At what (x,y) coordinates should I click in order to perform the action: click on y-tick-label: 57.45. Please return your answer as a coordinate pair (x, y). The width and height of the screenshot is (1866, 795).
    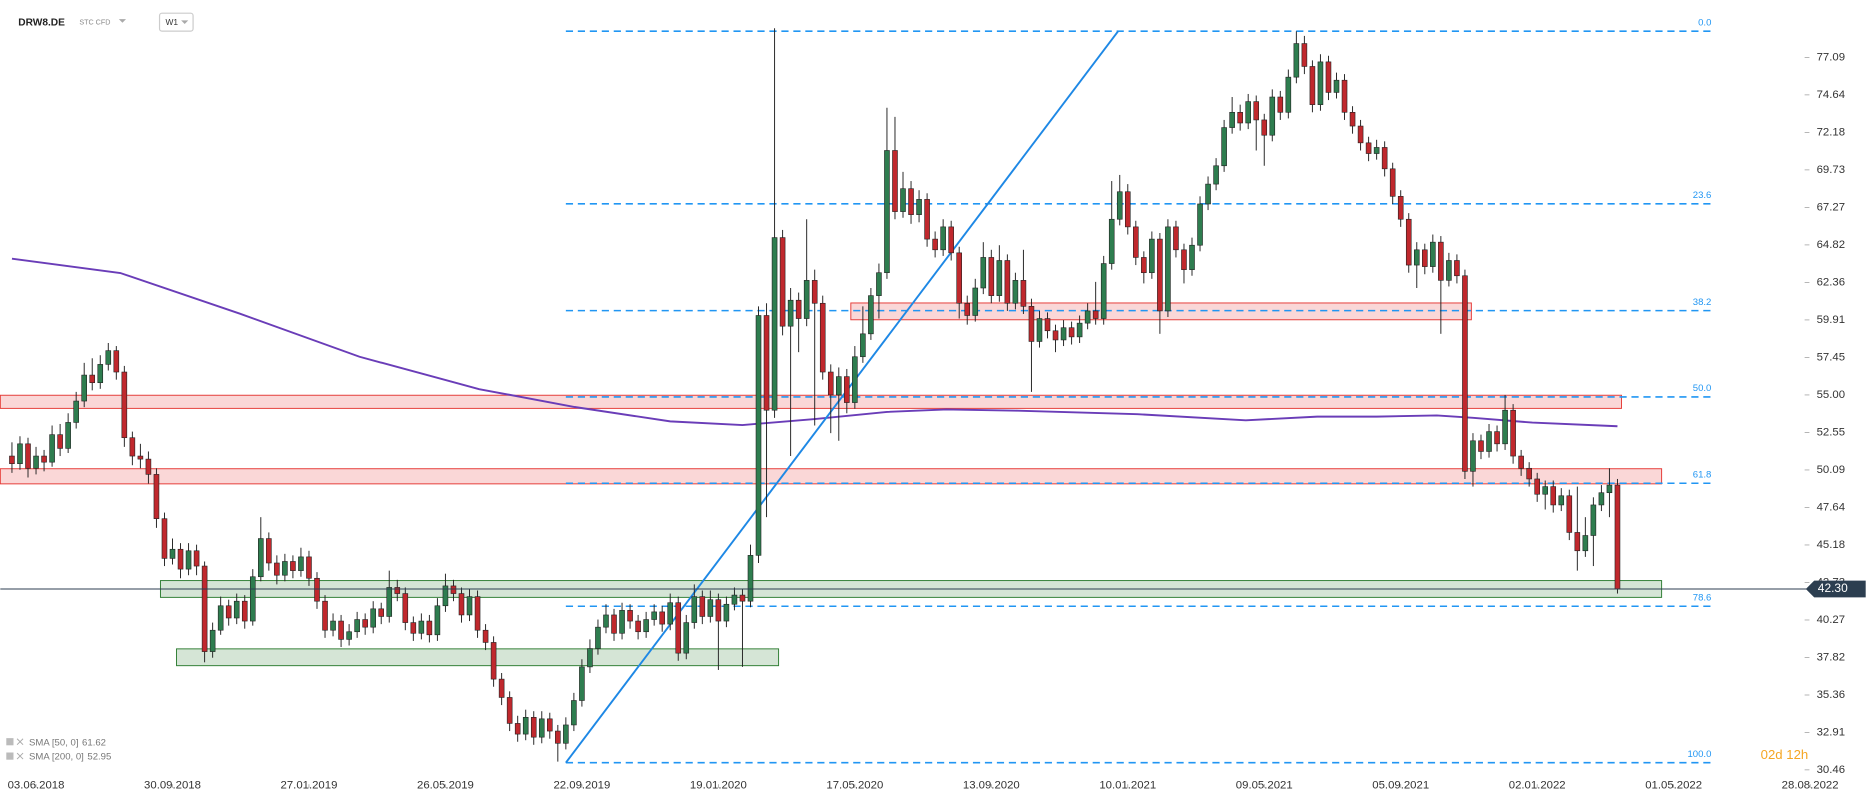
    Looking at the image, I should click on (1831, 358).